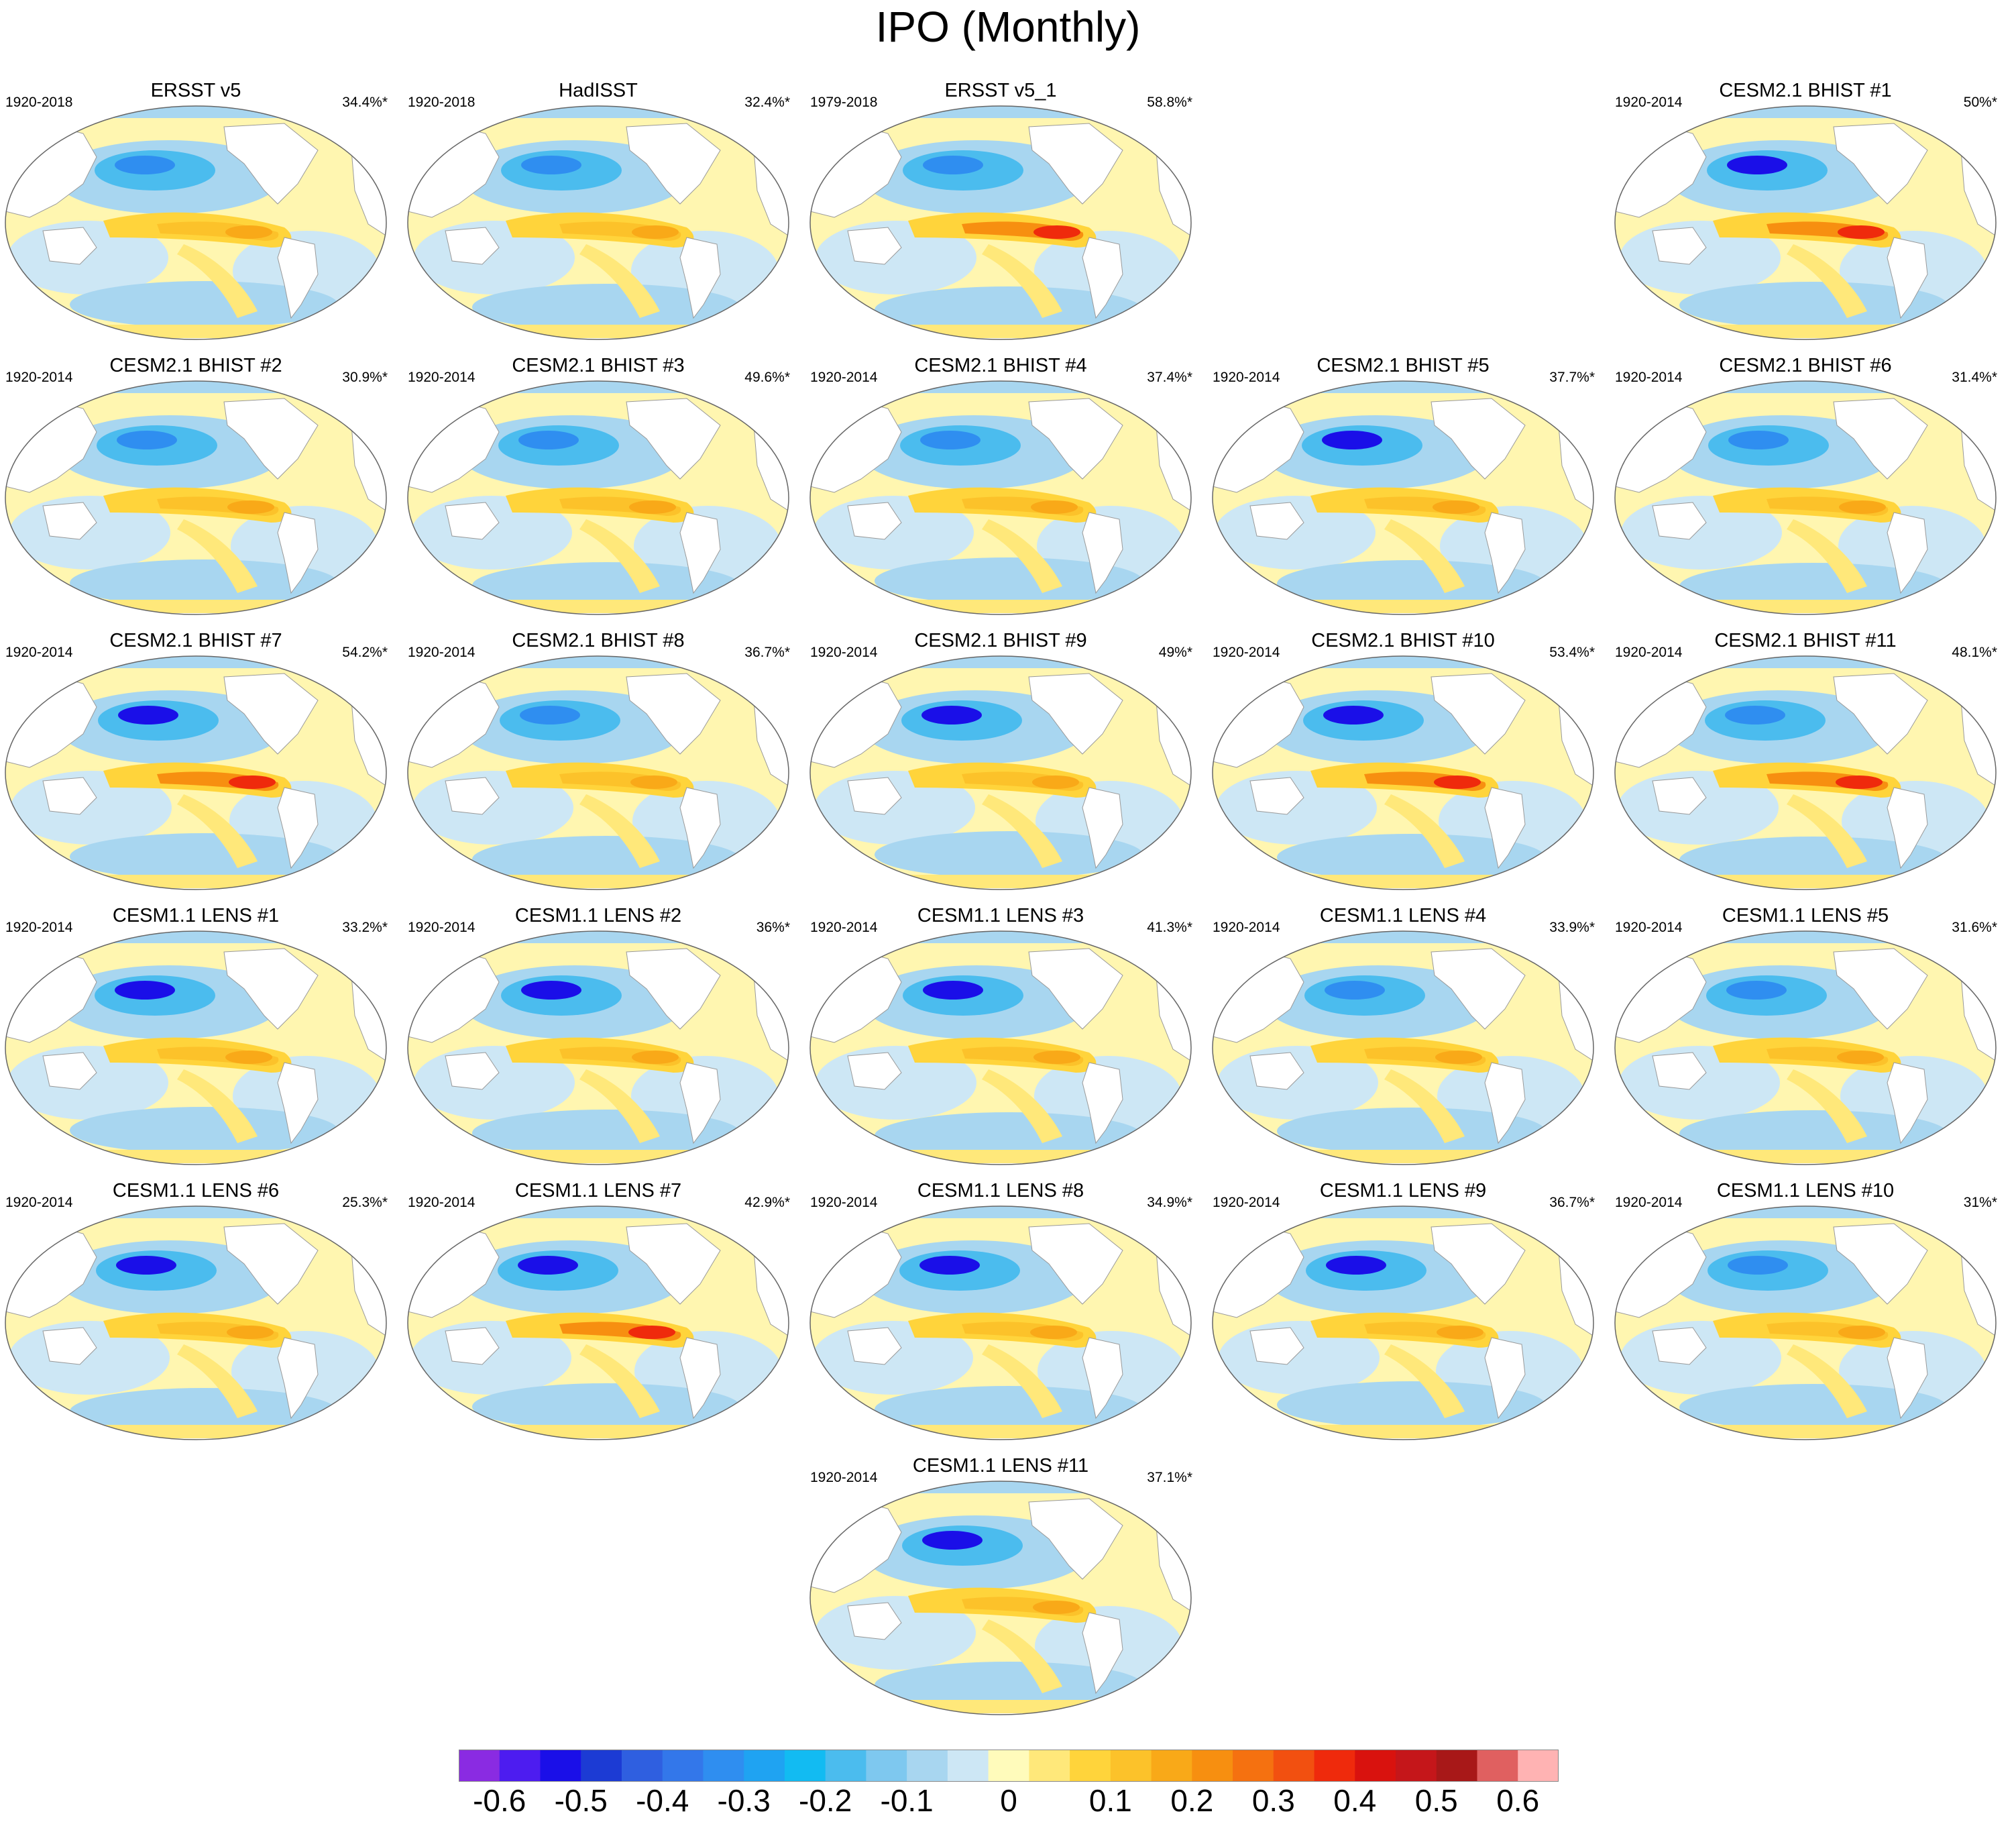  What do you see at coordinates (1518, 1800) in the screenshot?
I see `colorbar-tick-label: 0.6` at bounding box center [1518, 1800].